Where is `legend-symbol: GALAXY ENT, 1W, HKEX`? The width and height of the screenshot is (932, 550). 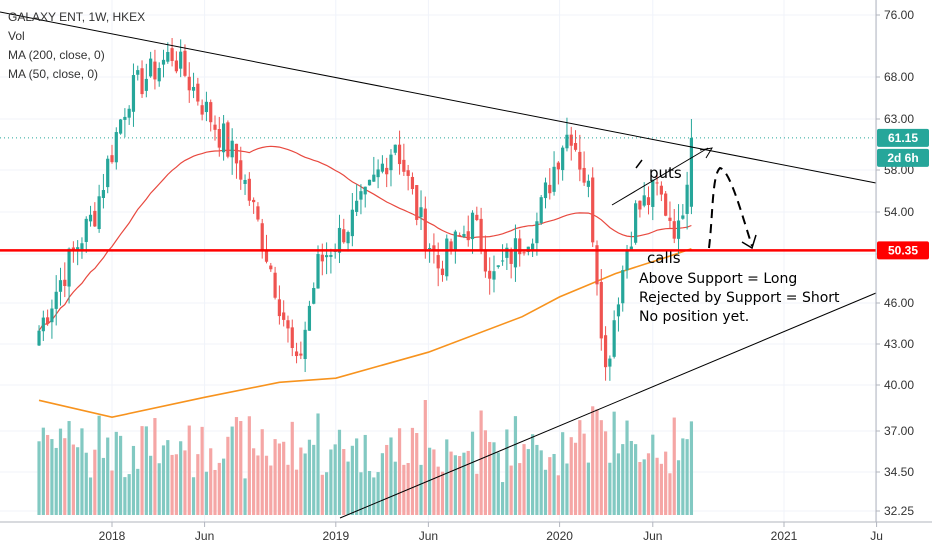
legend-symbol: GALAXY ENT, 1W, HKEX is located at coordinates (77, 17).